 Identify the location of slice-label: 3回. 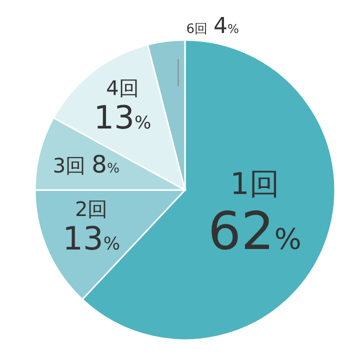
(69, 166).